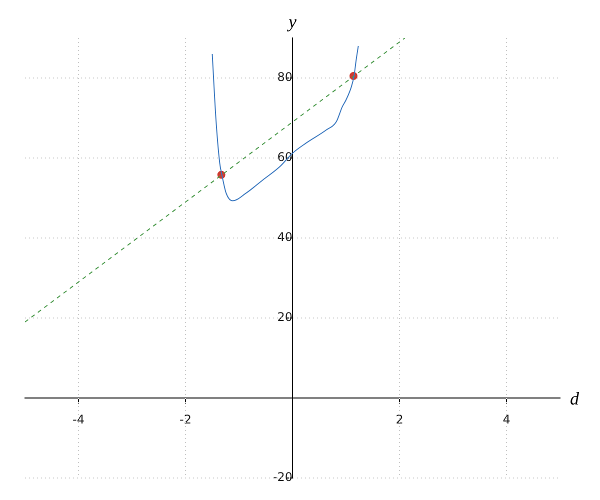  I want to click on x-tick-label: -2, so click(186, 419).